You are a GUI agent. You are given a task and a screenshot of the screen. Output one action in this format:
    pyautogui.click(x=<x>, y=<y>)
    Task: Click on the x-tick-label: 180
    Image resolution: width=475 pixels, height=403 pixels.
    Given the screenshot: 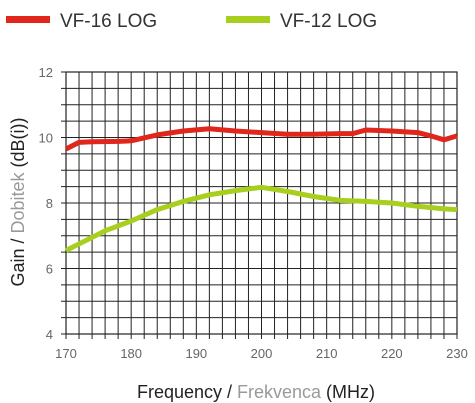 What is the action you would take?
    pyautogui.click(x=131, y=353)
    